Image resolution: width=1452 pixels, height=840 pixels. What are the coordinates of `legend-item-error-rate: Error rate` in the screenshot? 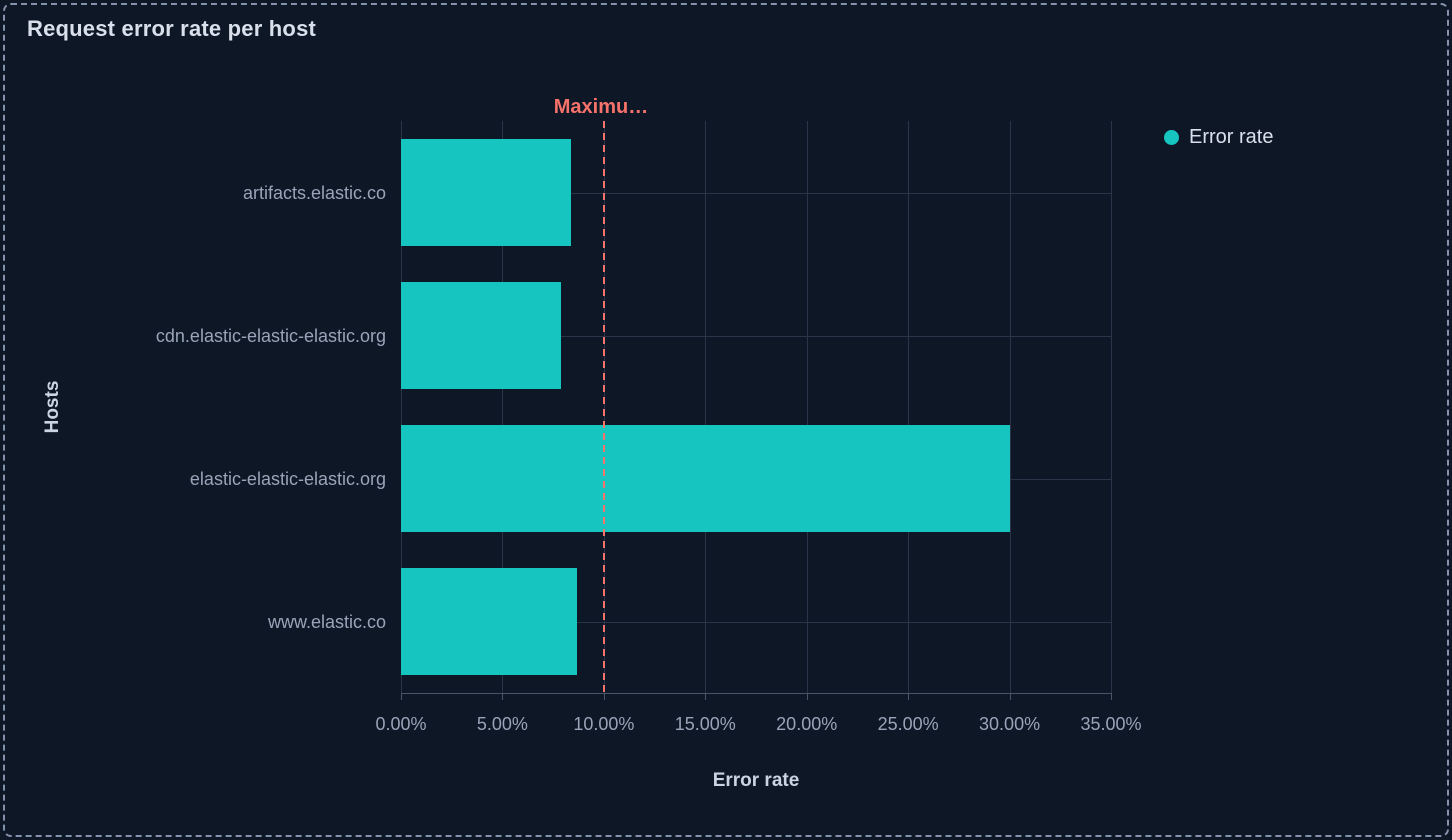 It's located at (1218, 137).